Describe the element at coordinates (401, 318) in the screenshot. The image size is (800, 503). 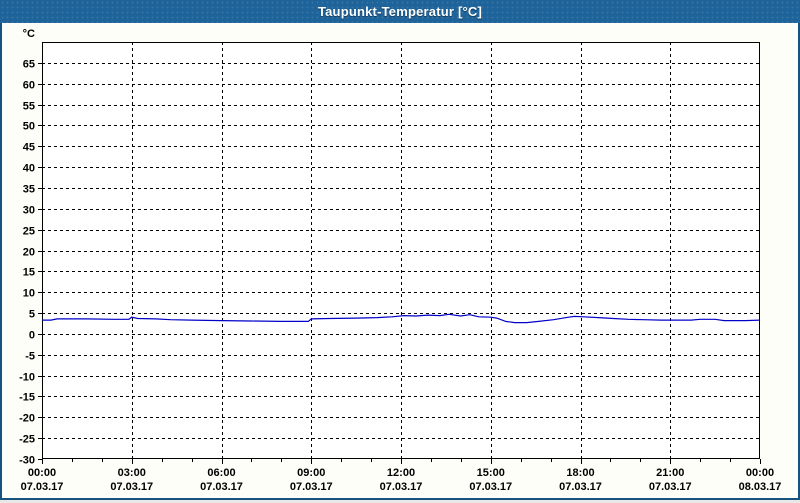
I see `data-line-taupunkt-temperatur` at that location.